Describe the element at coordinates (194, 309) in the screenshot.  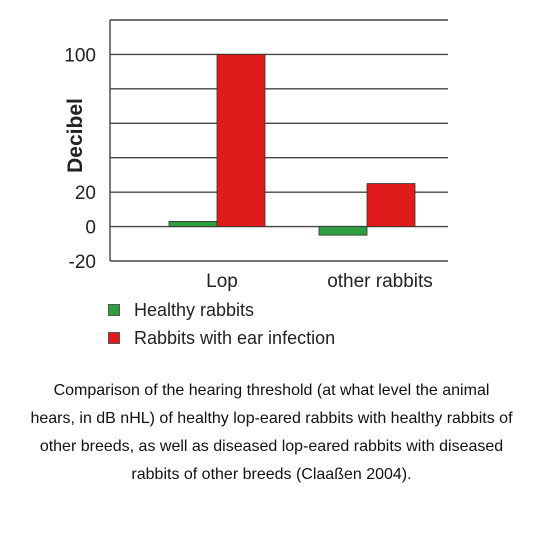
I see `legend-label-healthy: Healthy rabbits` at that location.